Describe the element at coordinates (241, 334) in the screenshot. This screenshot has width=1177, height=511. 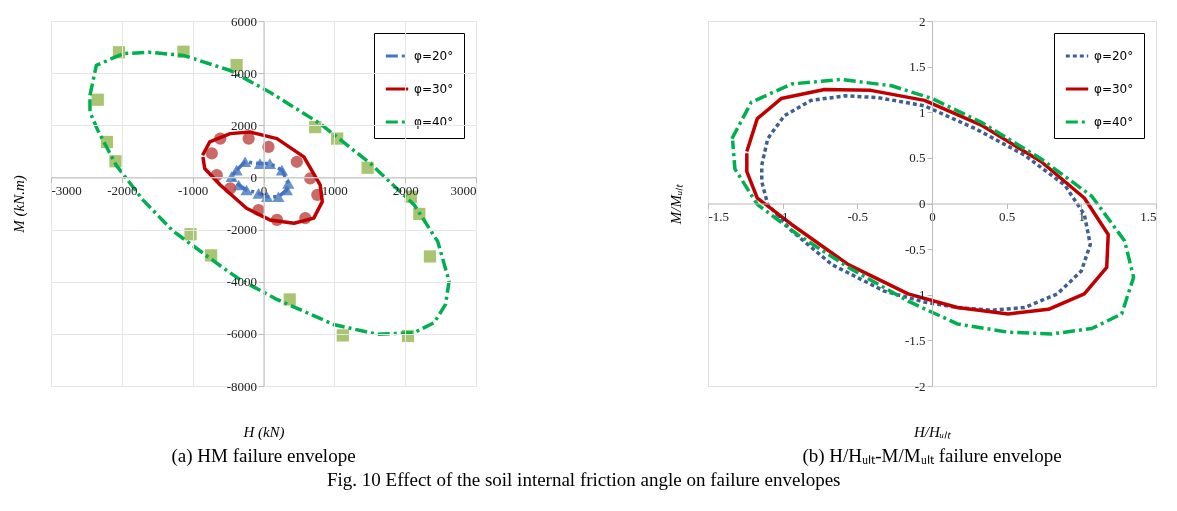
I see `y-tick-label: -6000` at that location.